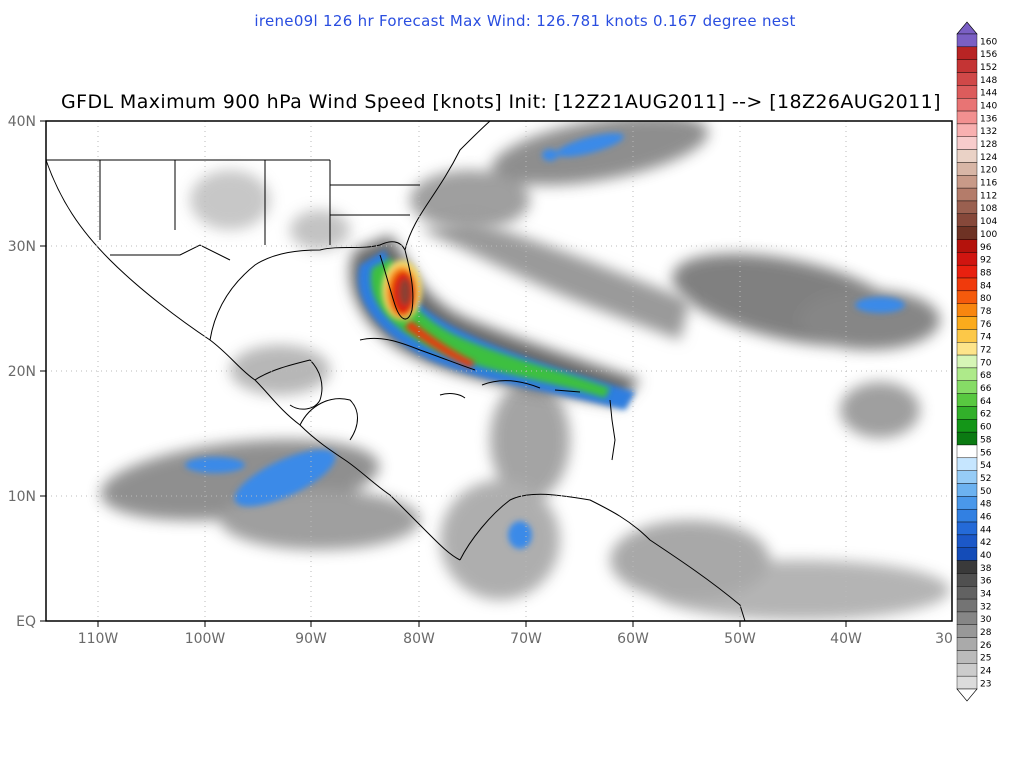 This screenshot has width=1024, height=768. I want to click on legend-label: 96, so click(986, 248).